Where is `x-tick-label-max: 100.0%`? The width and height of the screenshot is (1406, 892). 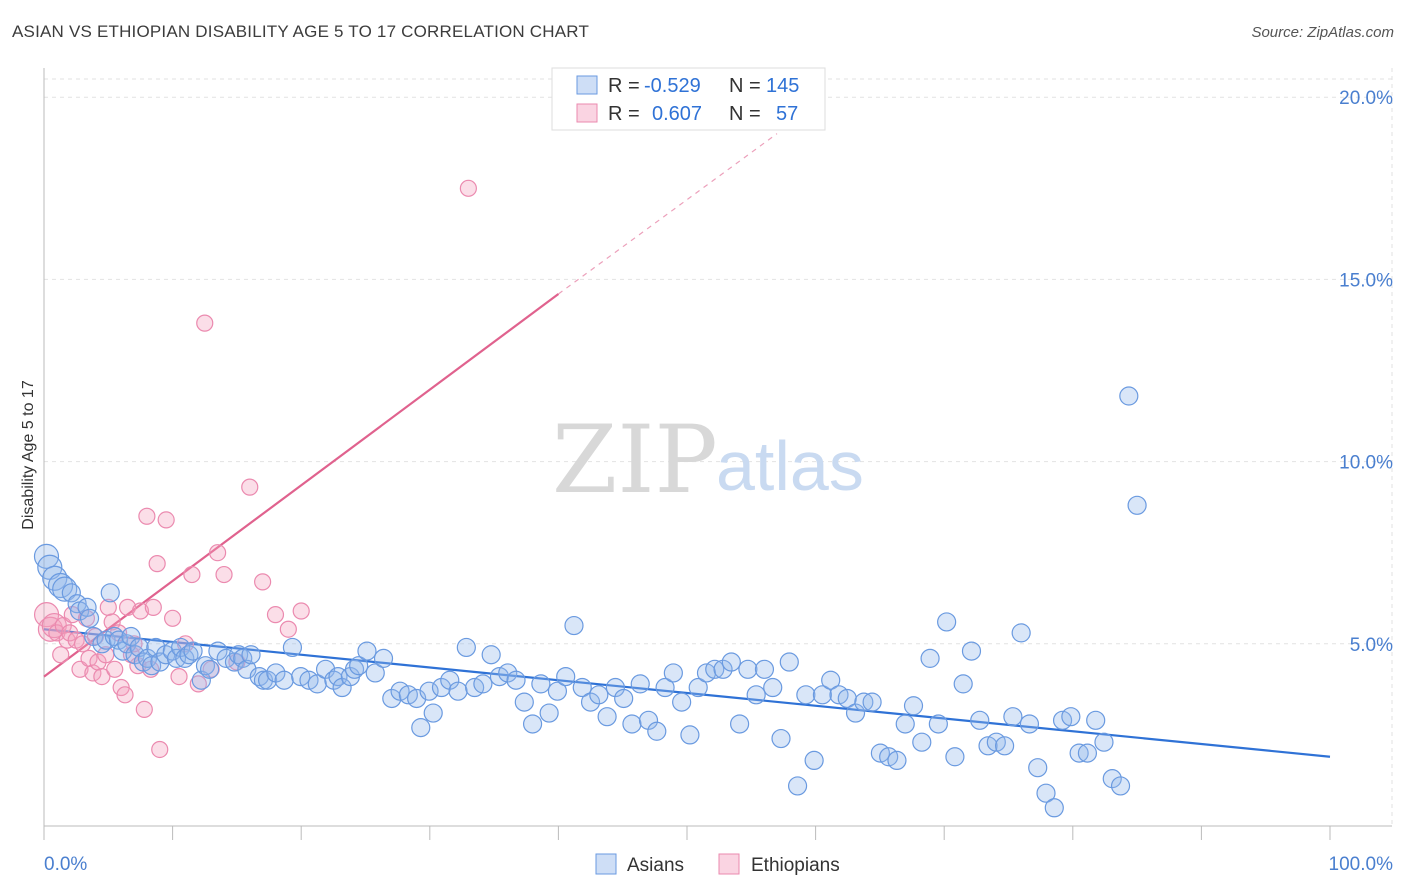 x-tick-label-max: 100.0% is located at coordinates (1361, 864).